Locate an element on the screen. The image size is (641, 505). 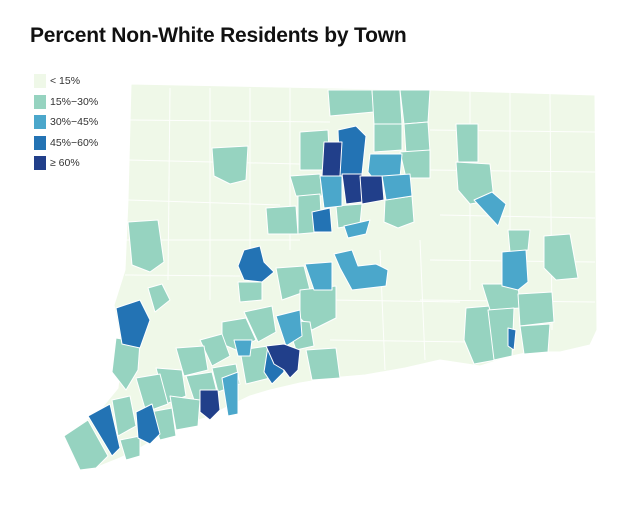
legend-label: ≥ 60% is located at coordinates (65, 163).